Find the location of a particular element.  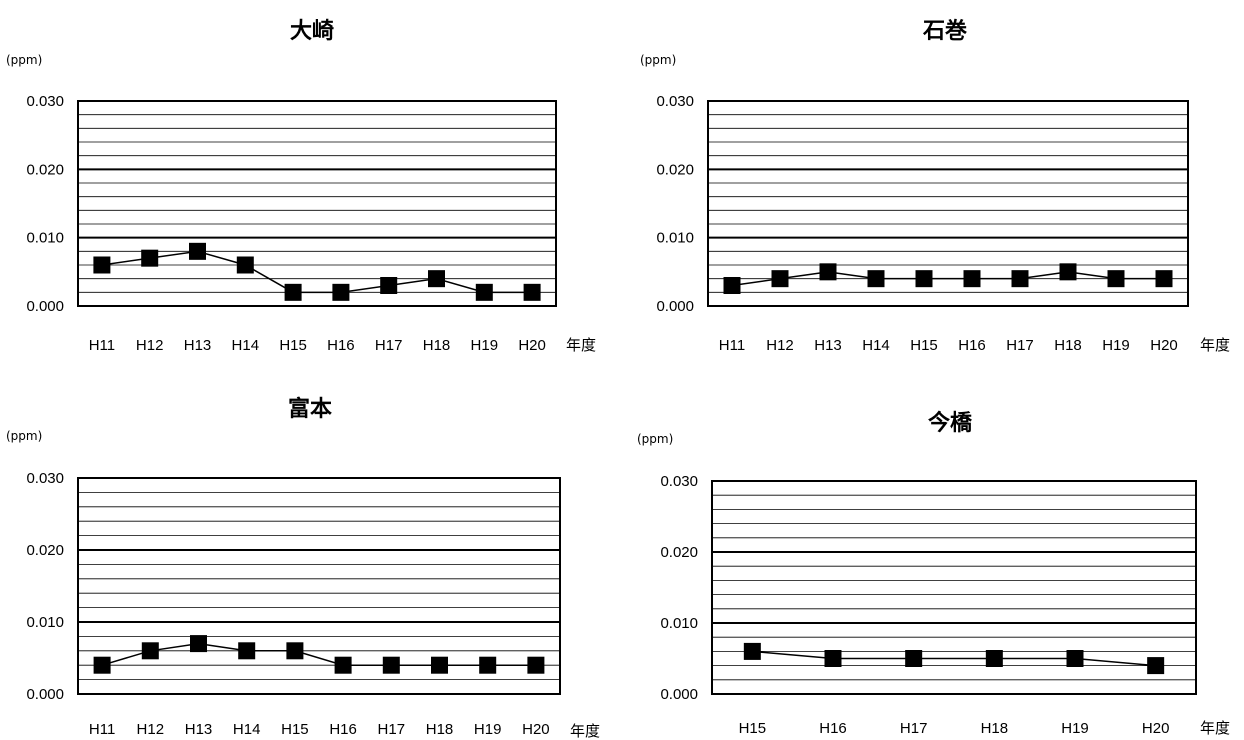

chart-title: 大崎 is located at coordinates (312, 31).